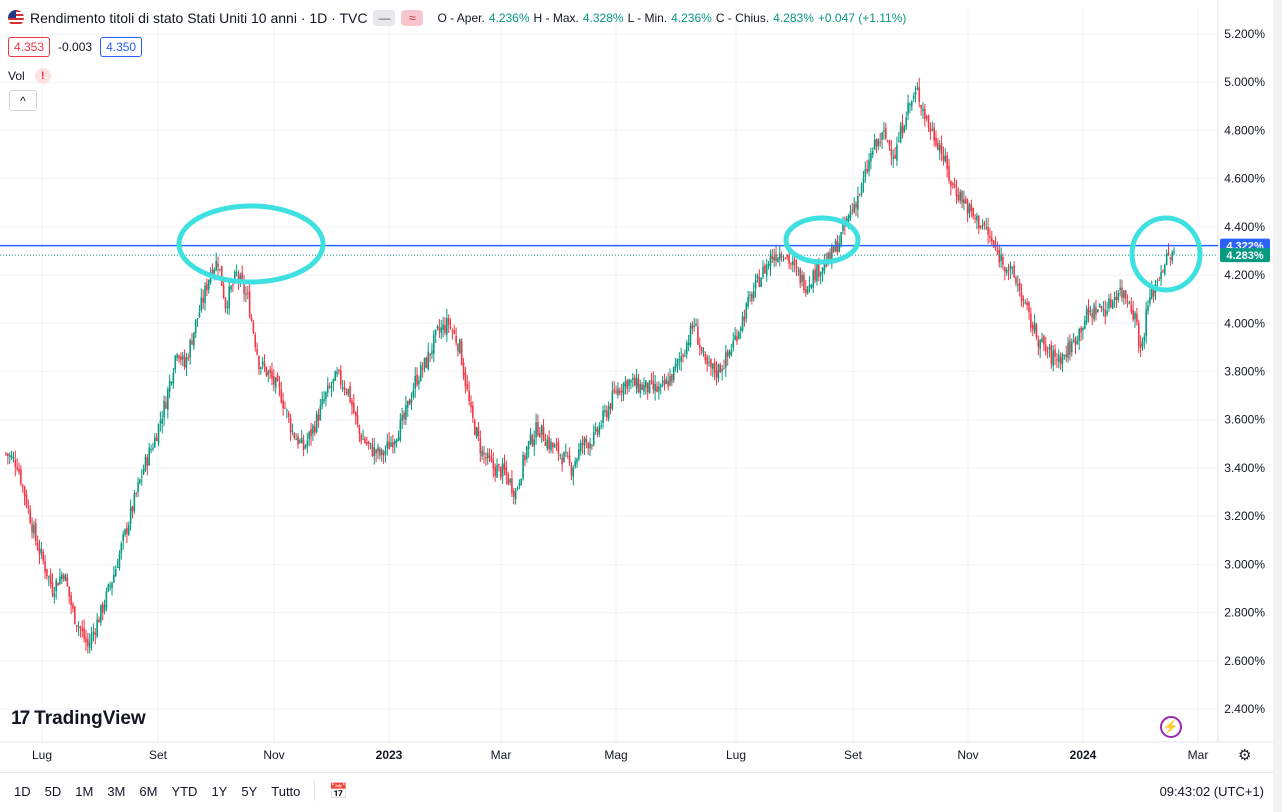  I want to click on range-all: Tutto, so click(286, 791).